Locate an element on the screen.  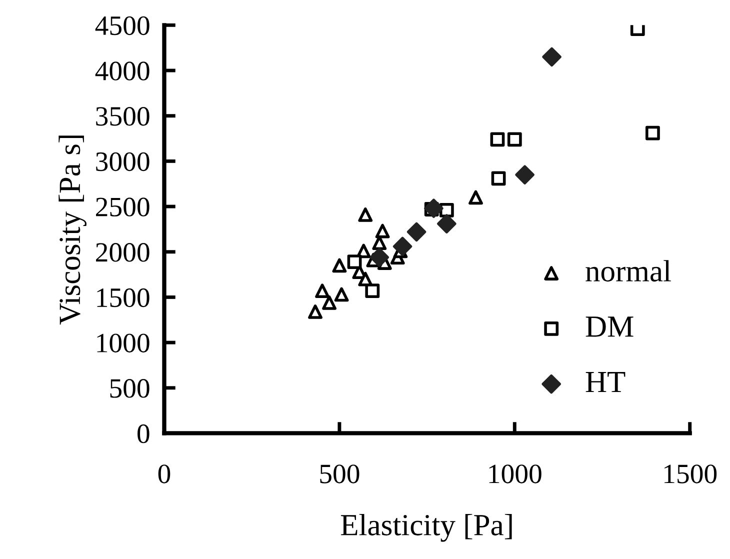
y-tick-label: 3000 is located at coordinates (123, 162).